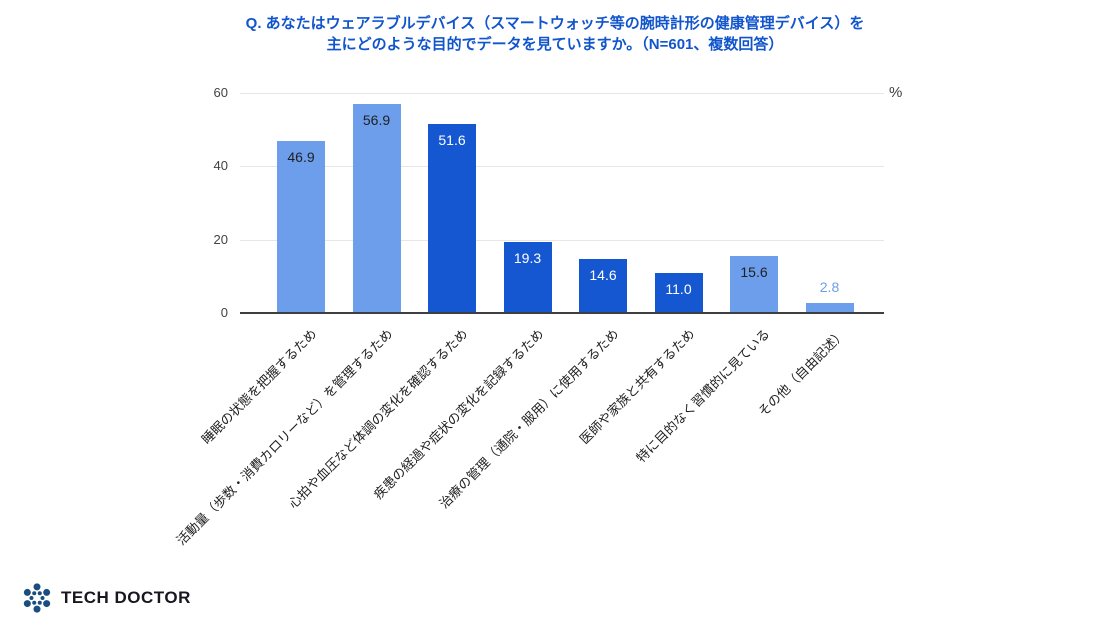  What do you see at coordinates (220, 166) in the screenshot?
I see `y-axis-tick-label: 40` at bounding box center [220, 166].